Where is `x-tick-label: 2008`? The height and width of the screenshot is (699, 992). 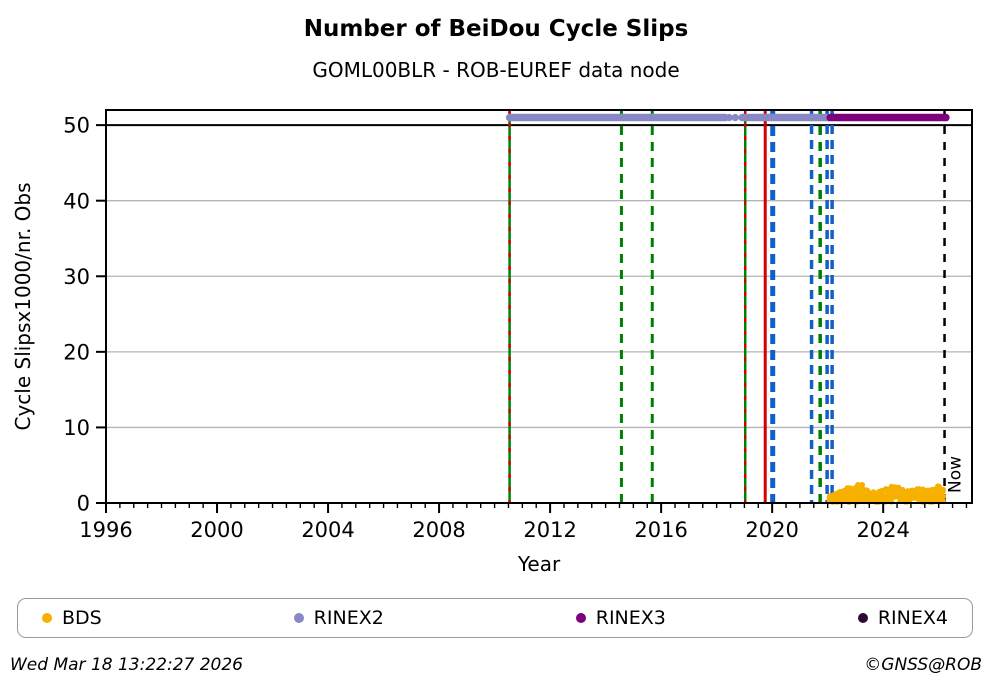 x-tick-label: 2008 is located at coordinates (438, 530).